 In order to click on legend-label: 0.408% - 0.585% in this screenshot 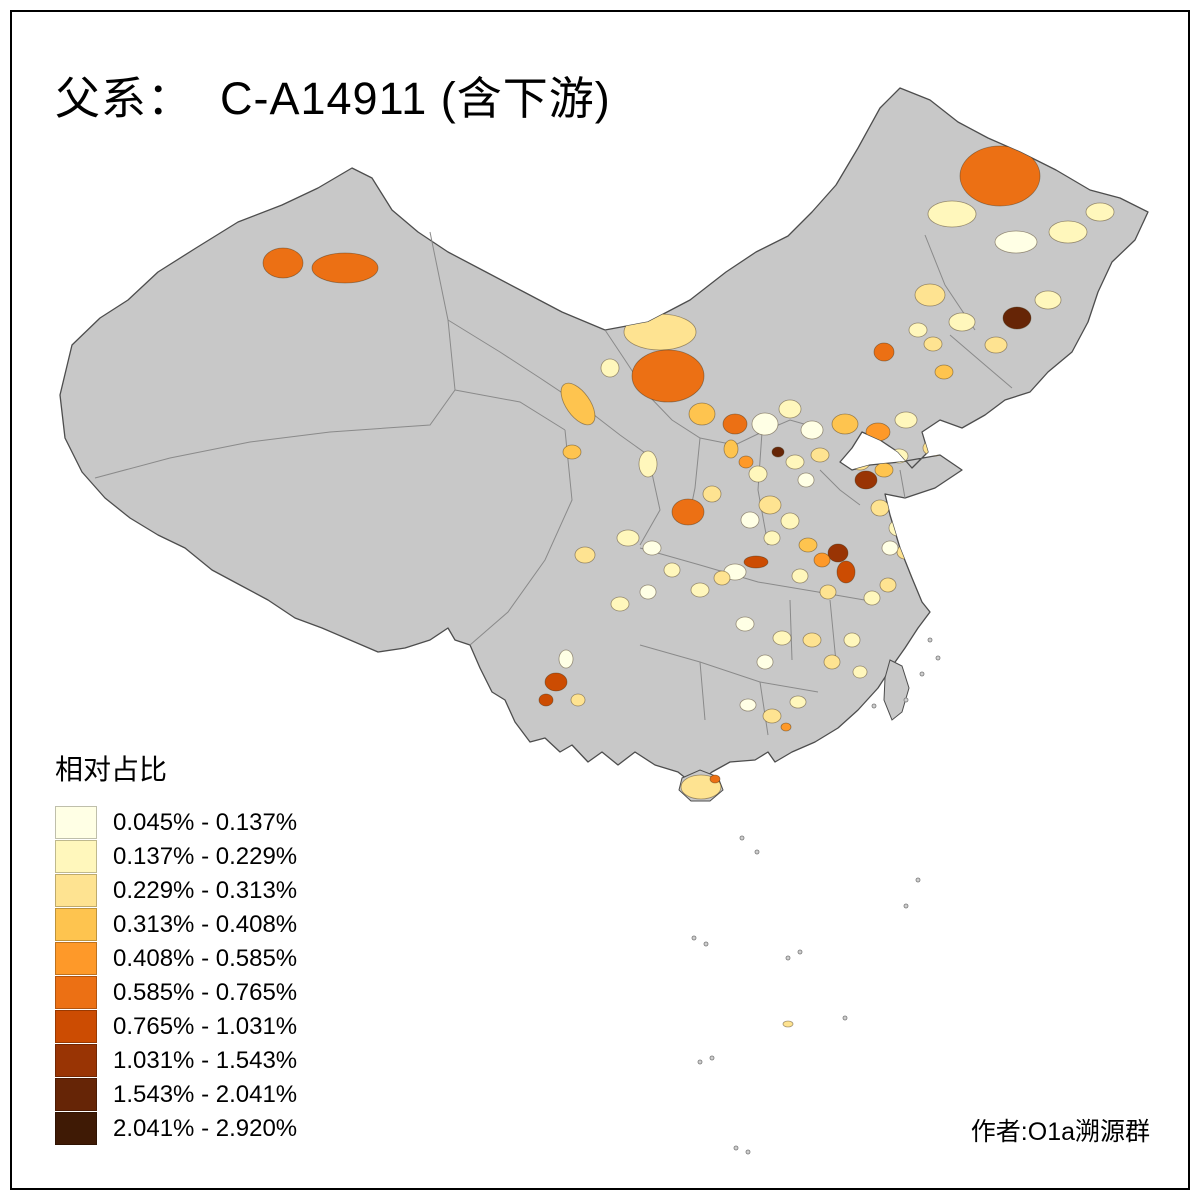, I will do `click(205, 958)`.